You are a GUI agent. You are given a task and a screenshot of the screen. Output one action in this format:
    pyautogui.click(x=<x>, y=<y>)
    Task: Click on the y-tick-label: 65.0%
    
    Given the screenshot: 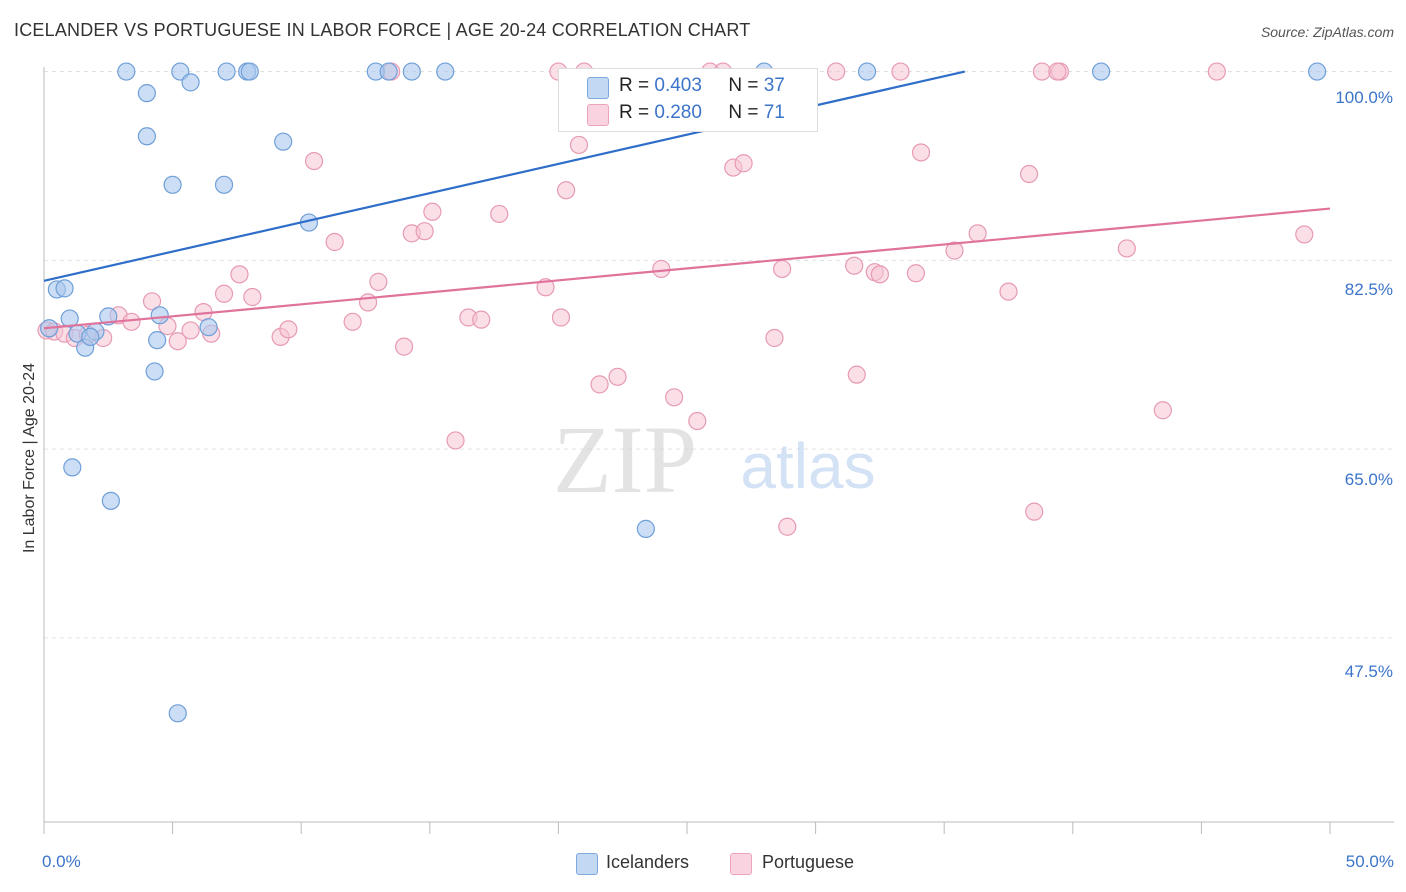 What is the action you would take?
    pyautogui.click(x=1369, y=479)
    